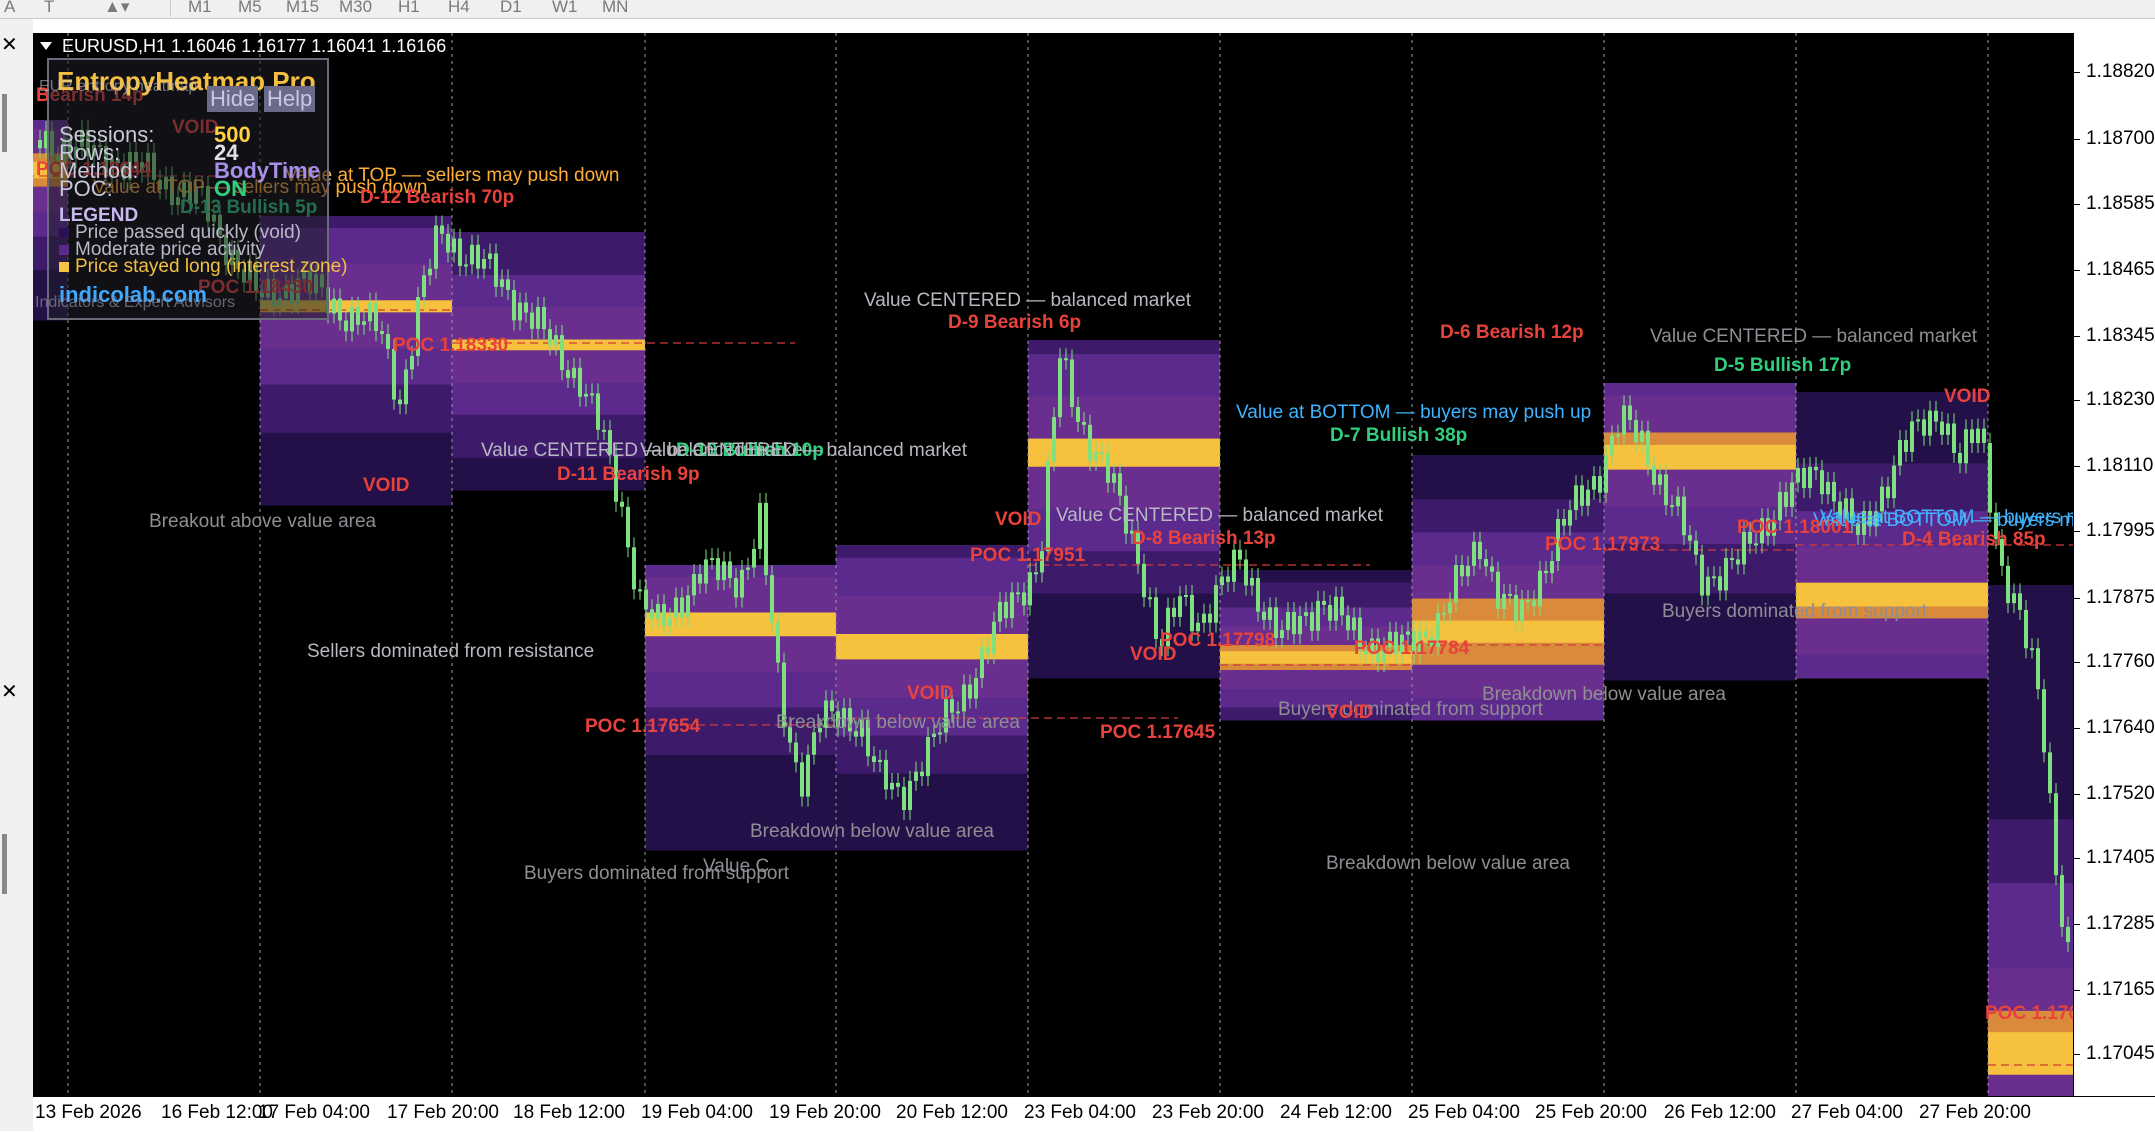 This screenshot has height=1132, width=2155. What do you see at coordinates (303, 8) in the screenshot?
I see `tf-m15-button: M15` at bounding box center [303, 8].